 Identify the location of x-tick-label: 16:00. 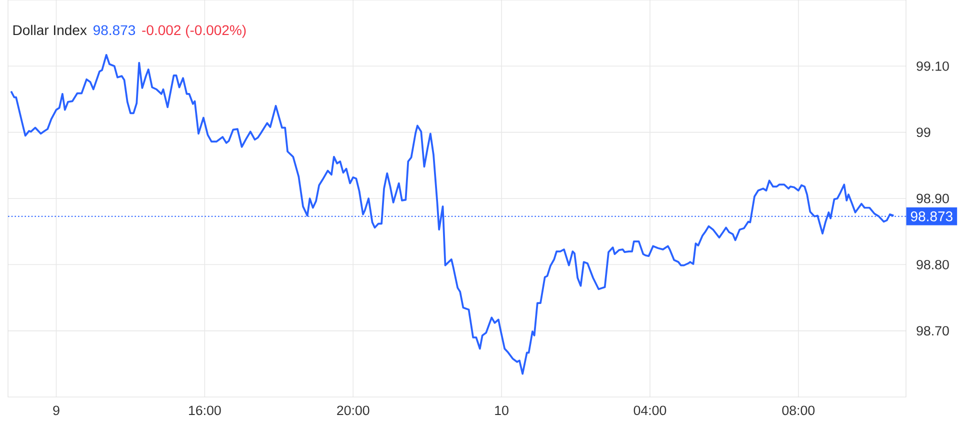
(205, 411).